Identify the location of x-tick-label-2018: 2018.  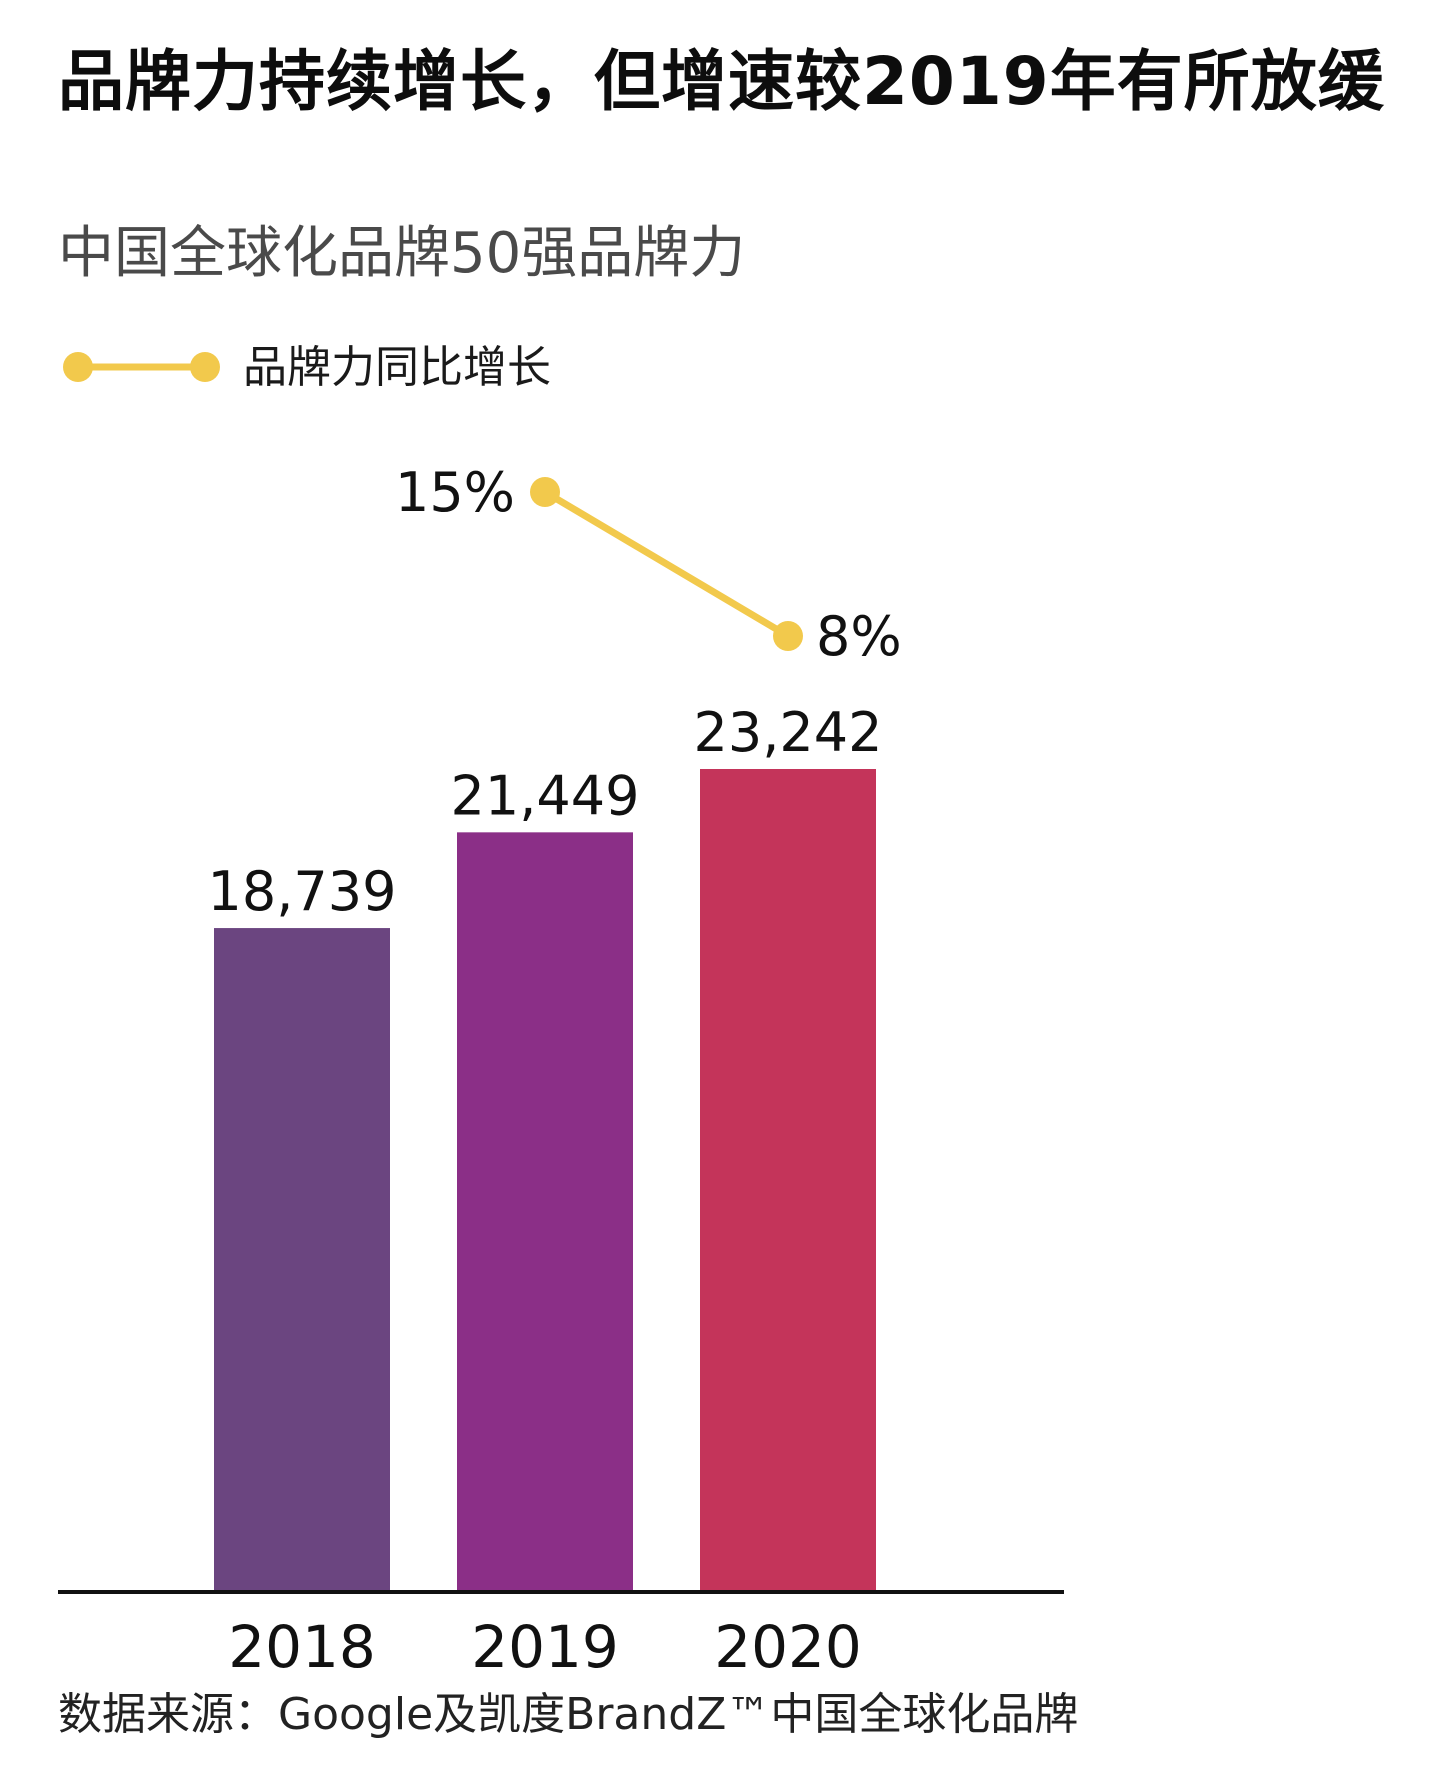
(302, 1647).